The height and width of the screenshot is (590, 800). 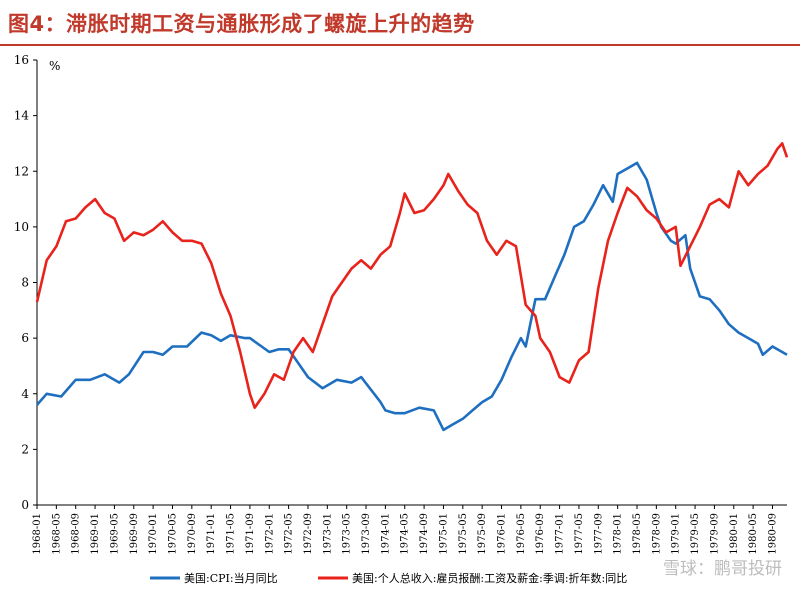 What do you see at coordinates (424, 534) in the screenshot?
I see `x-tick-label: 1974-09` at bounding box center [424, 534].